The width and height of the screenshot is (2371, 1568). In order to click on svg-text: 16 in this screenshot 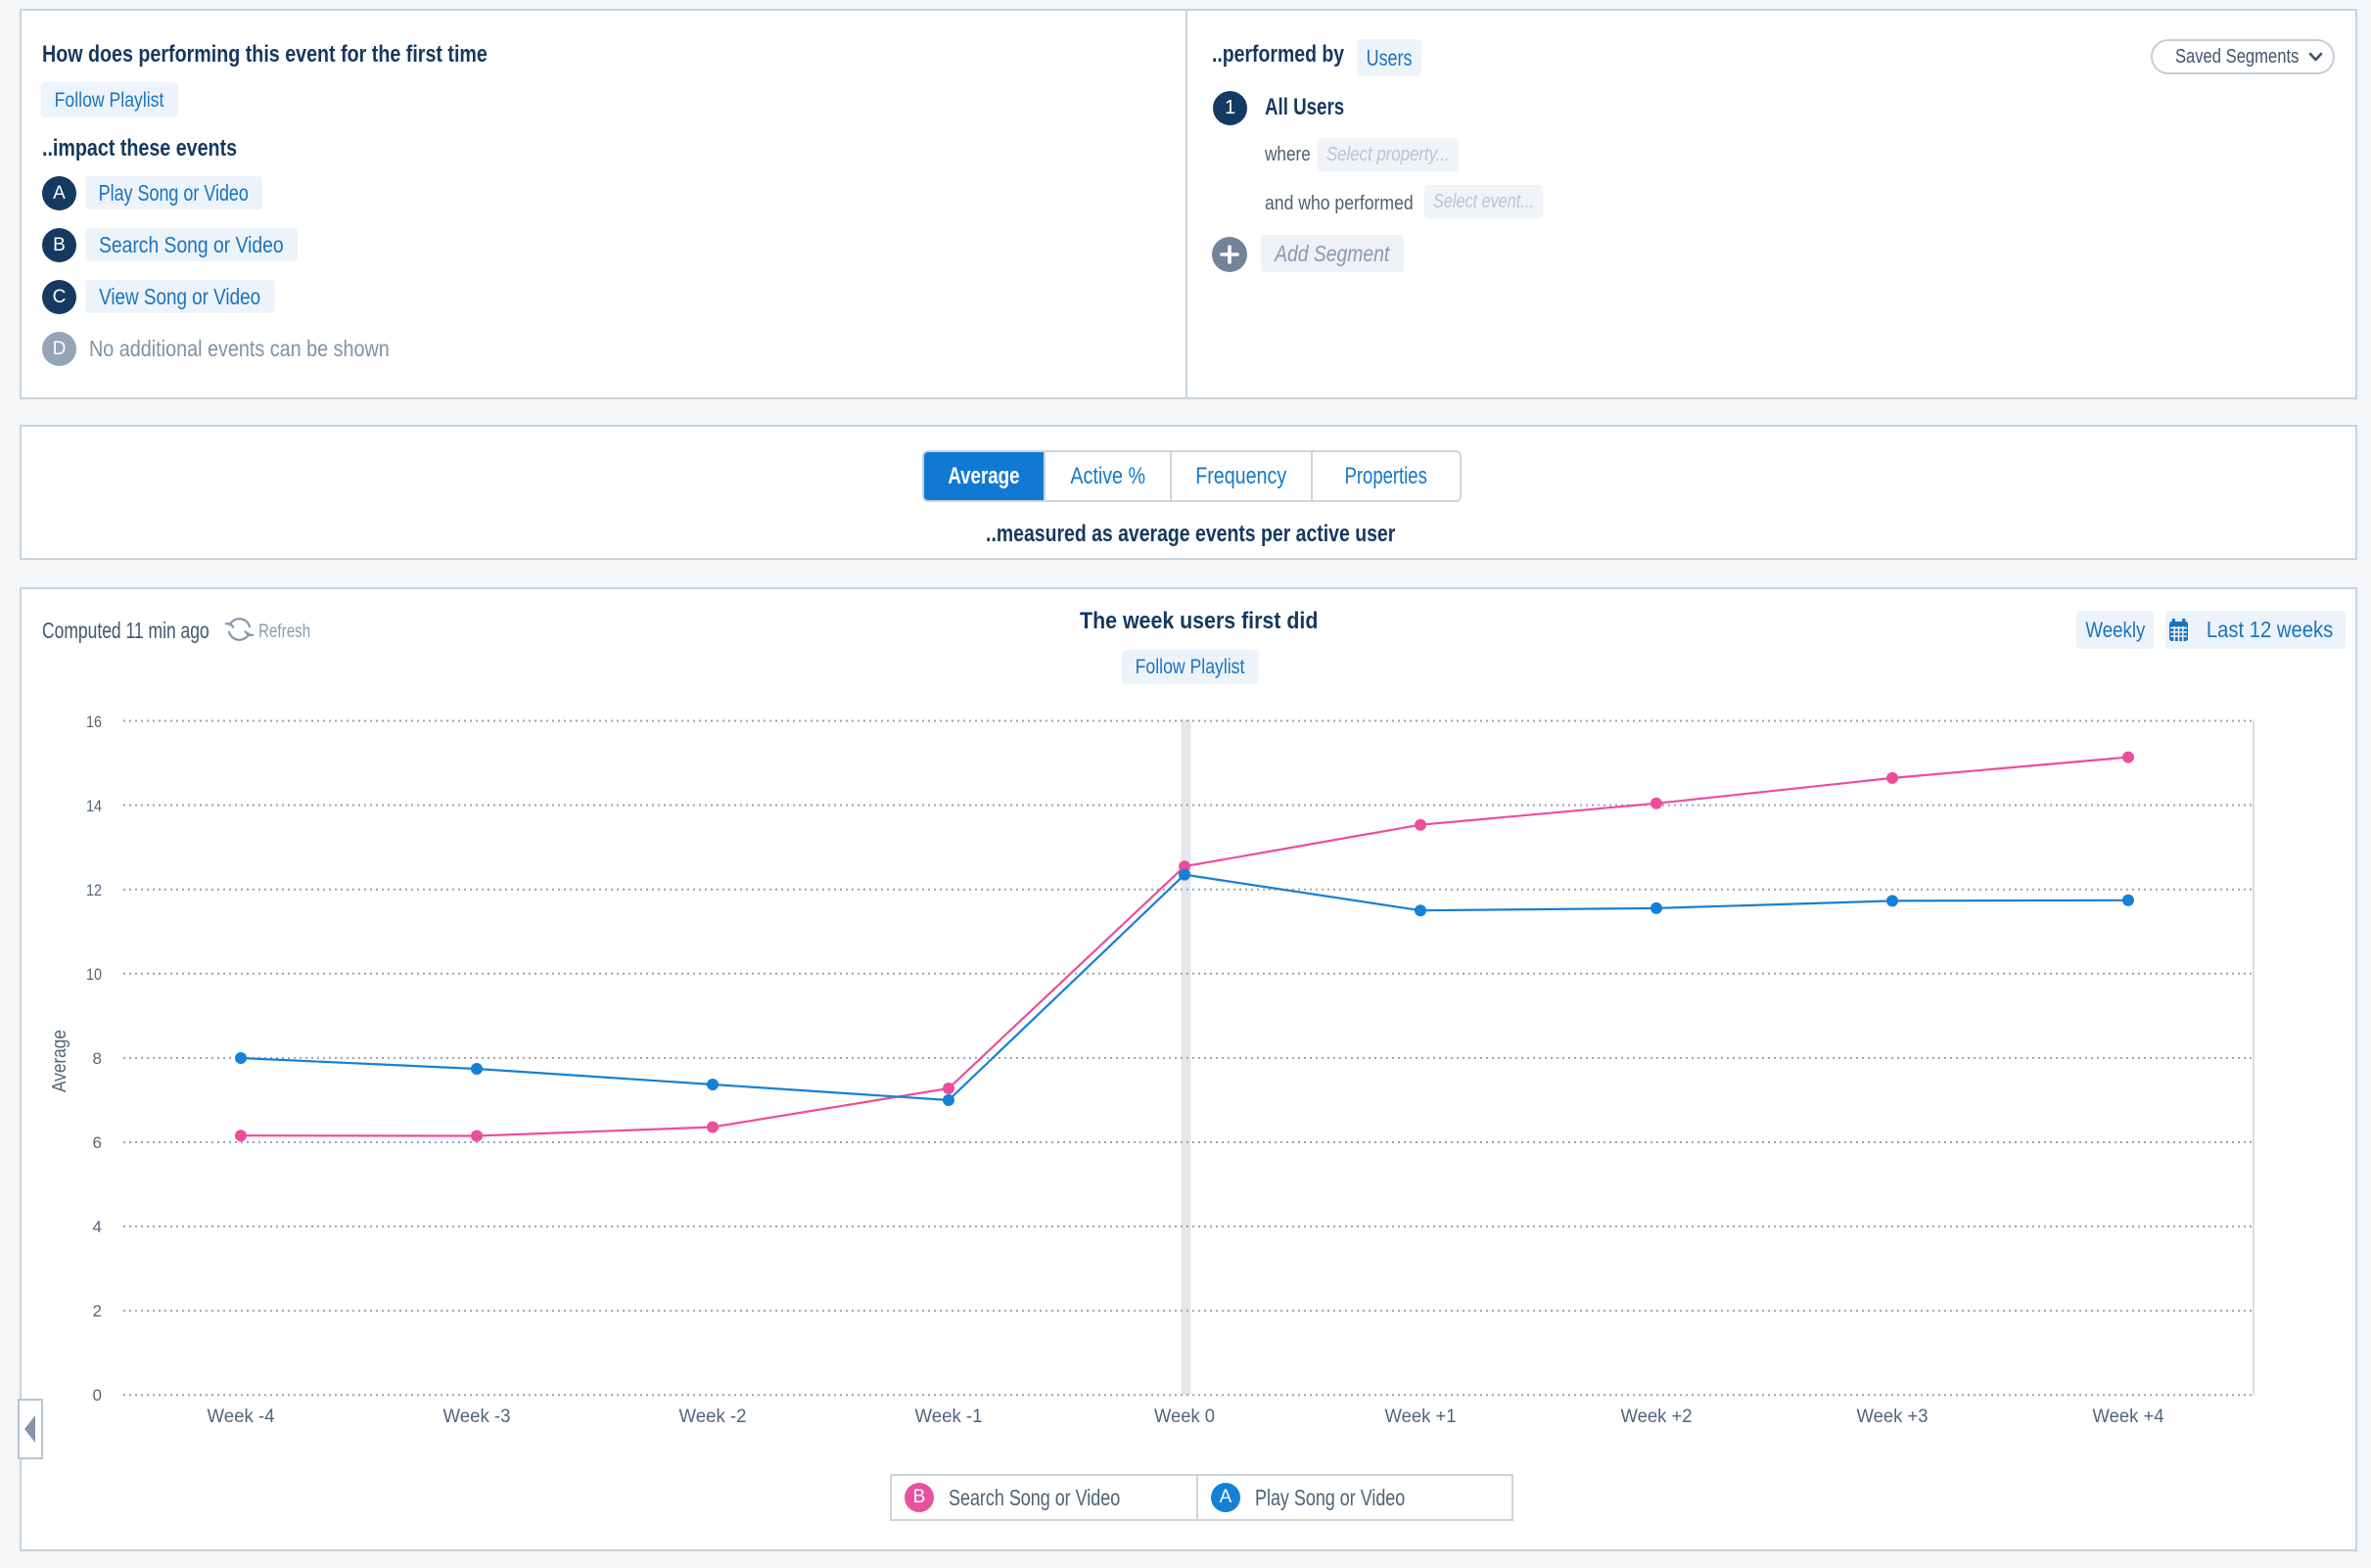, I will do `click(94, 722)`.